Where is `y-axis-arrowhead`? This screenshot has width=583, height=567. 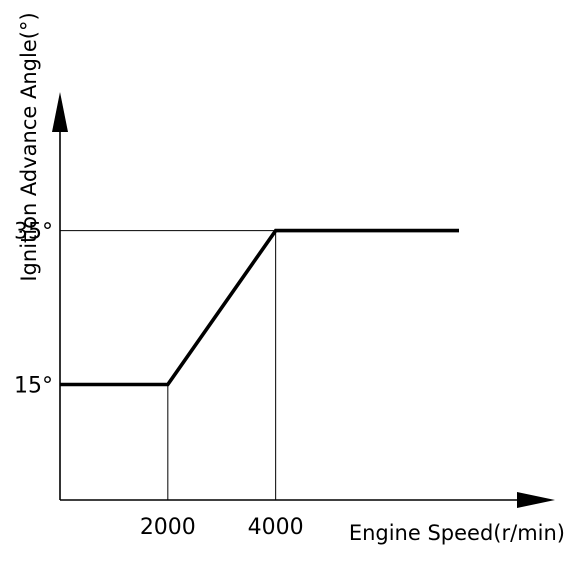
y-axis-arrowhead is located at coordinates (60, 112).